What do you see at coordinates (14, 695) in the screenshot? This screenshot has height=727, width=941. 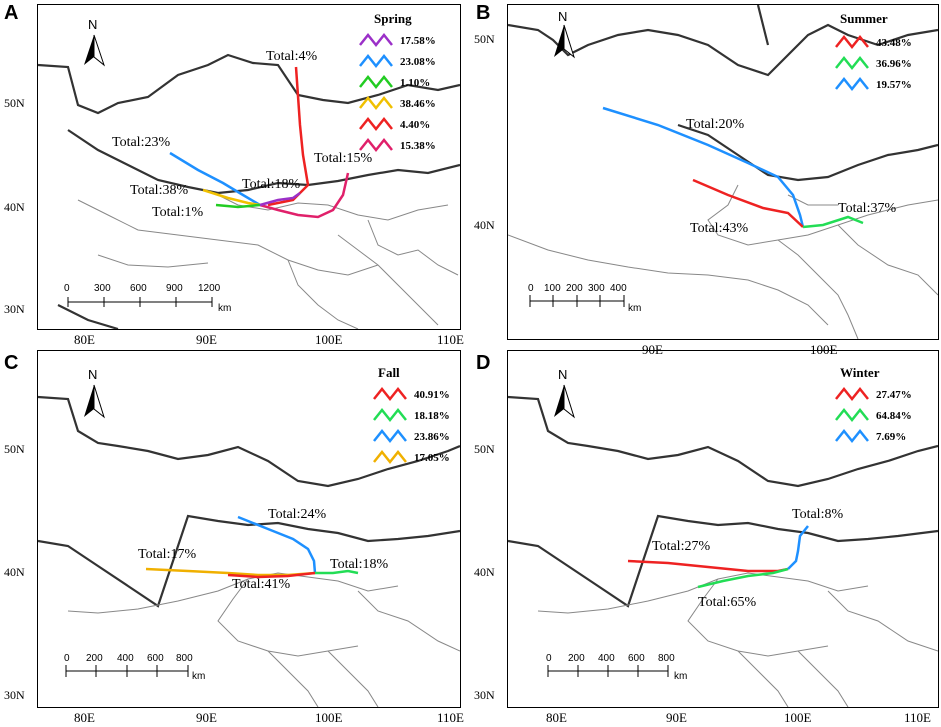 I see `lat-label-30n-c: 30N` at bounding box center [14, 695].